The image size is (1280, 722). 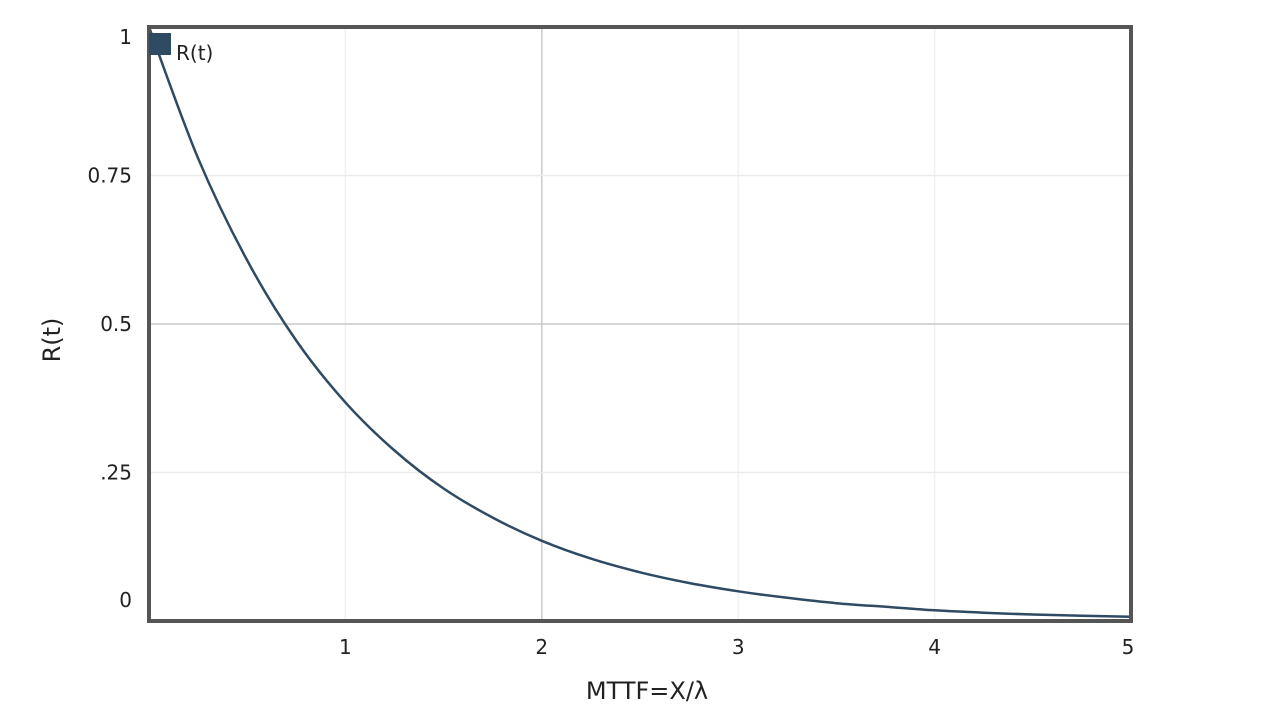 I want to click on y-tick-labels: 0 .25 0.5 0.75 1, so click(x=109, y=318).